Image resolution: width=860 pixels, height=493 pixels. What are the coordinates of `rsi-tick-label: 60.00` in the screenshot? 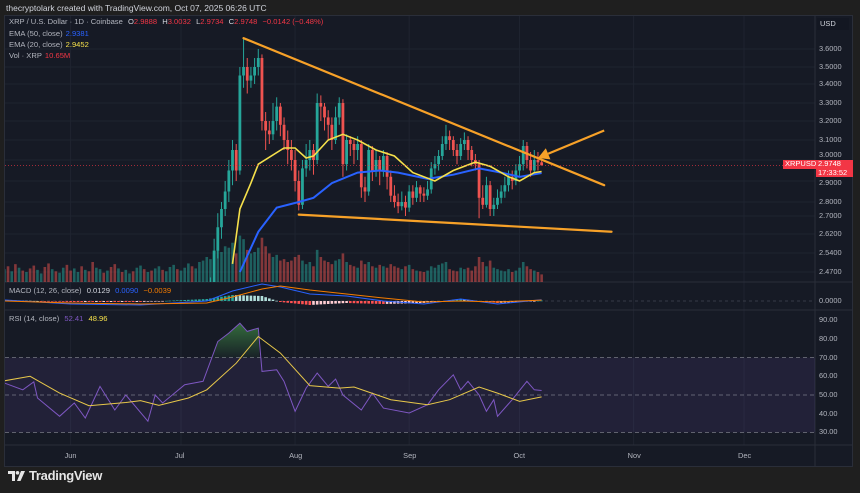 It's located at (828, 376).